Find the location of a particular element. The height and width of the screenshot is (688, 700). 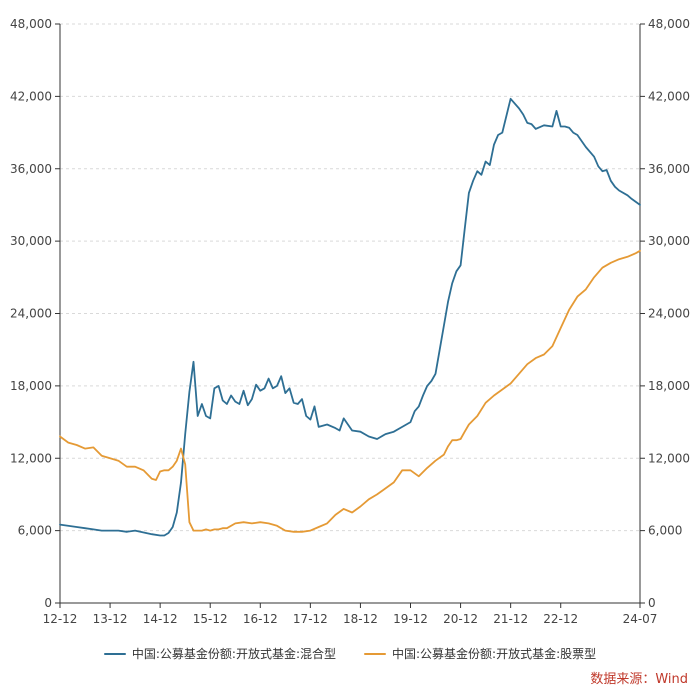

x-tick-label: 12-12 is located at coordinates (60, 619).